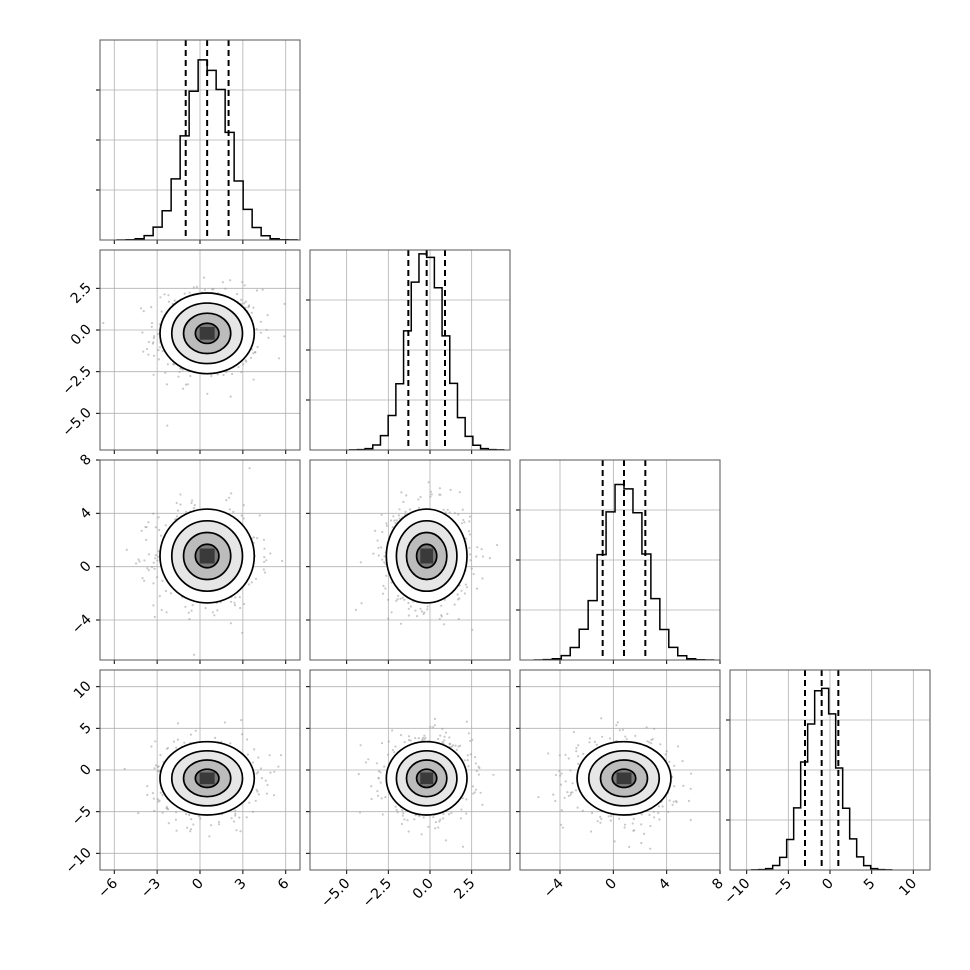  Describe the element at coordinates (151, 889) in the screenshot. I see `x-tick-label: −3` at that location.